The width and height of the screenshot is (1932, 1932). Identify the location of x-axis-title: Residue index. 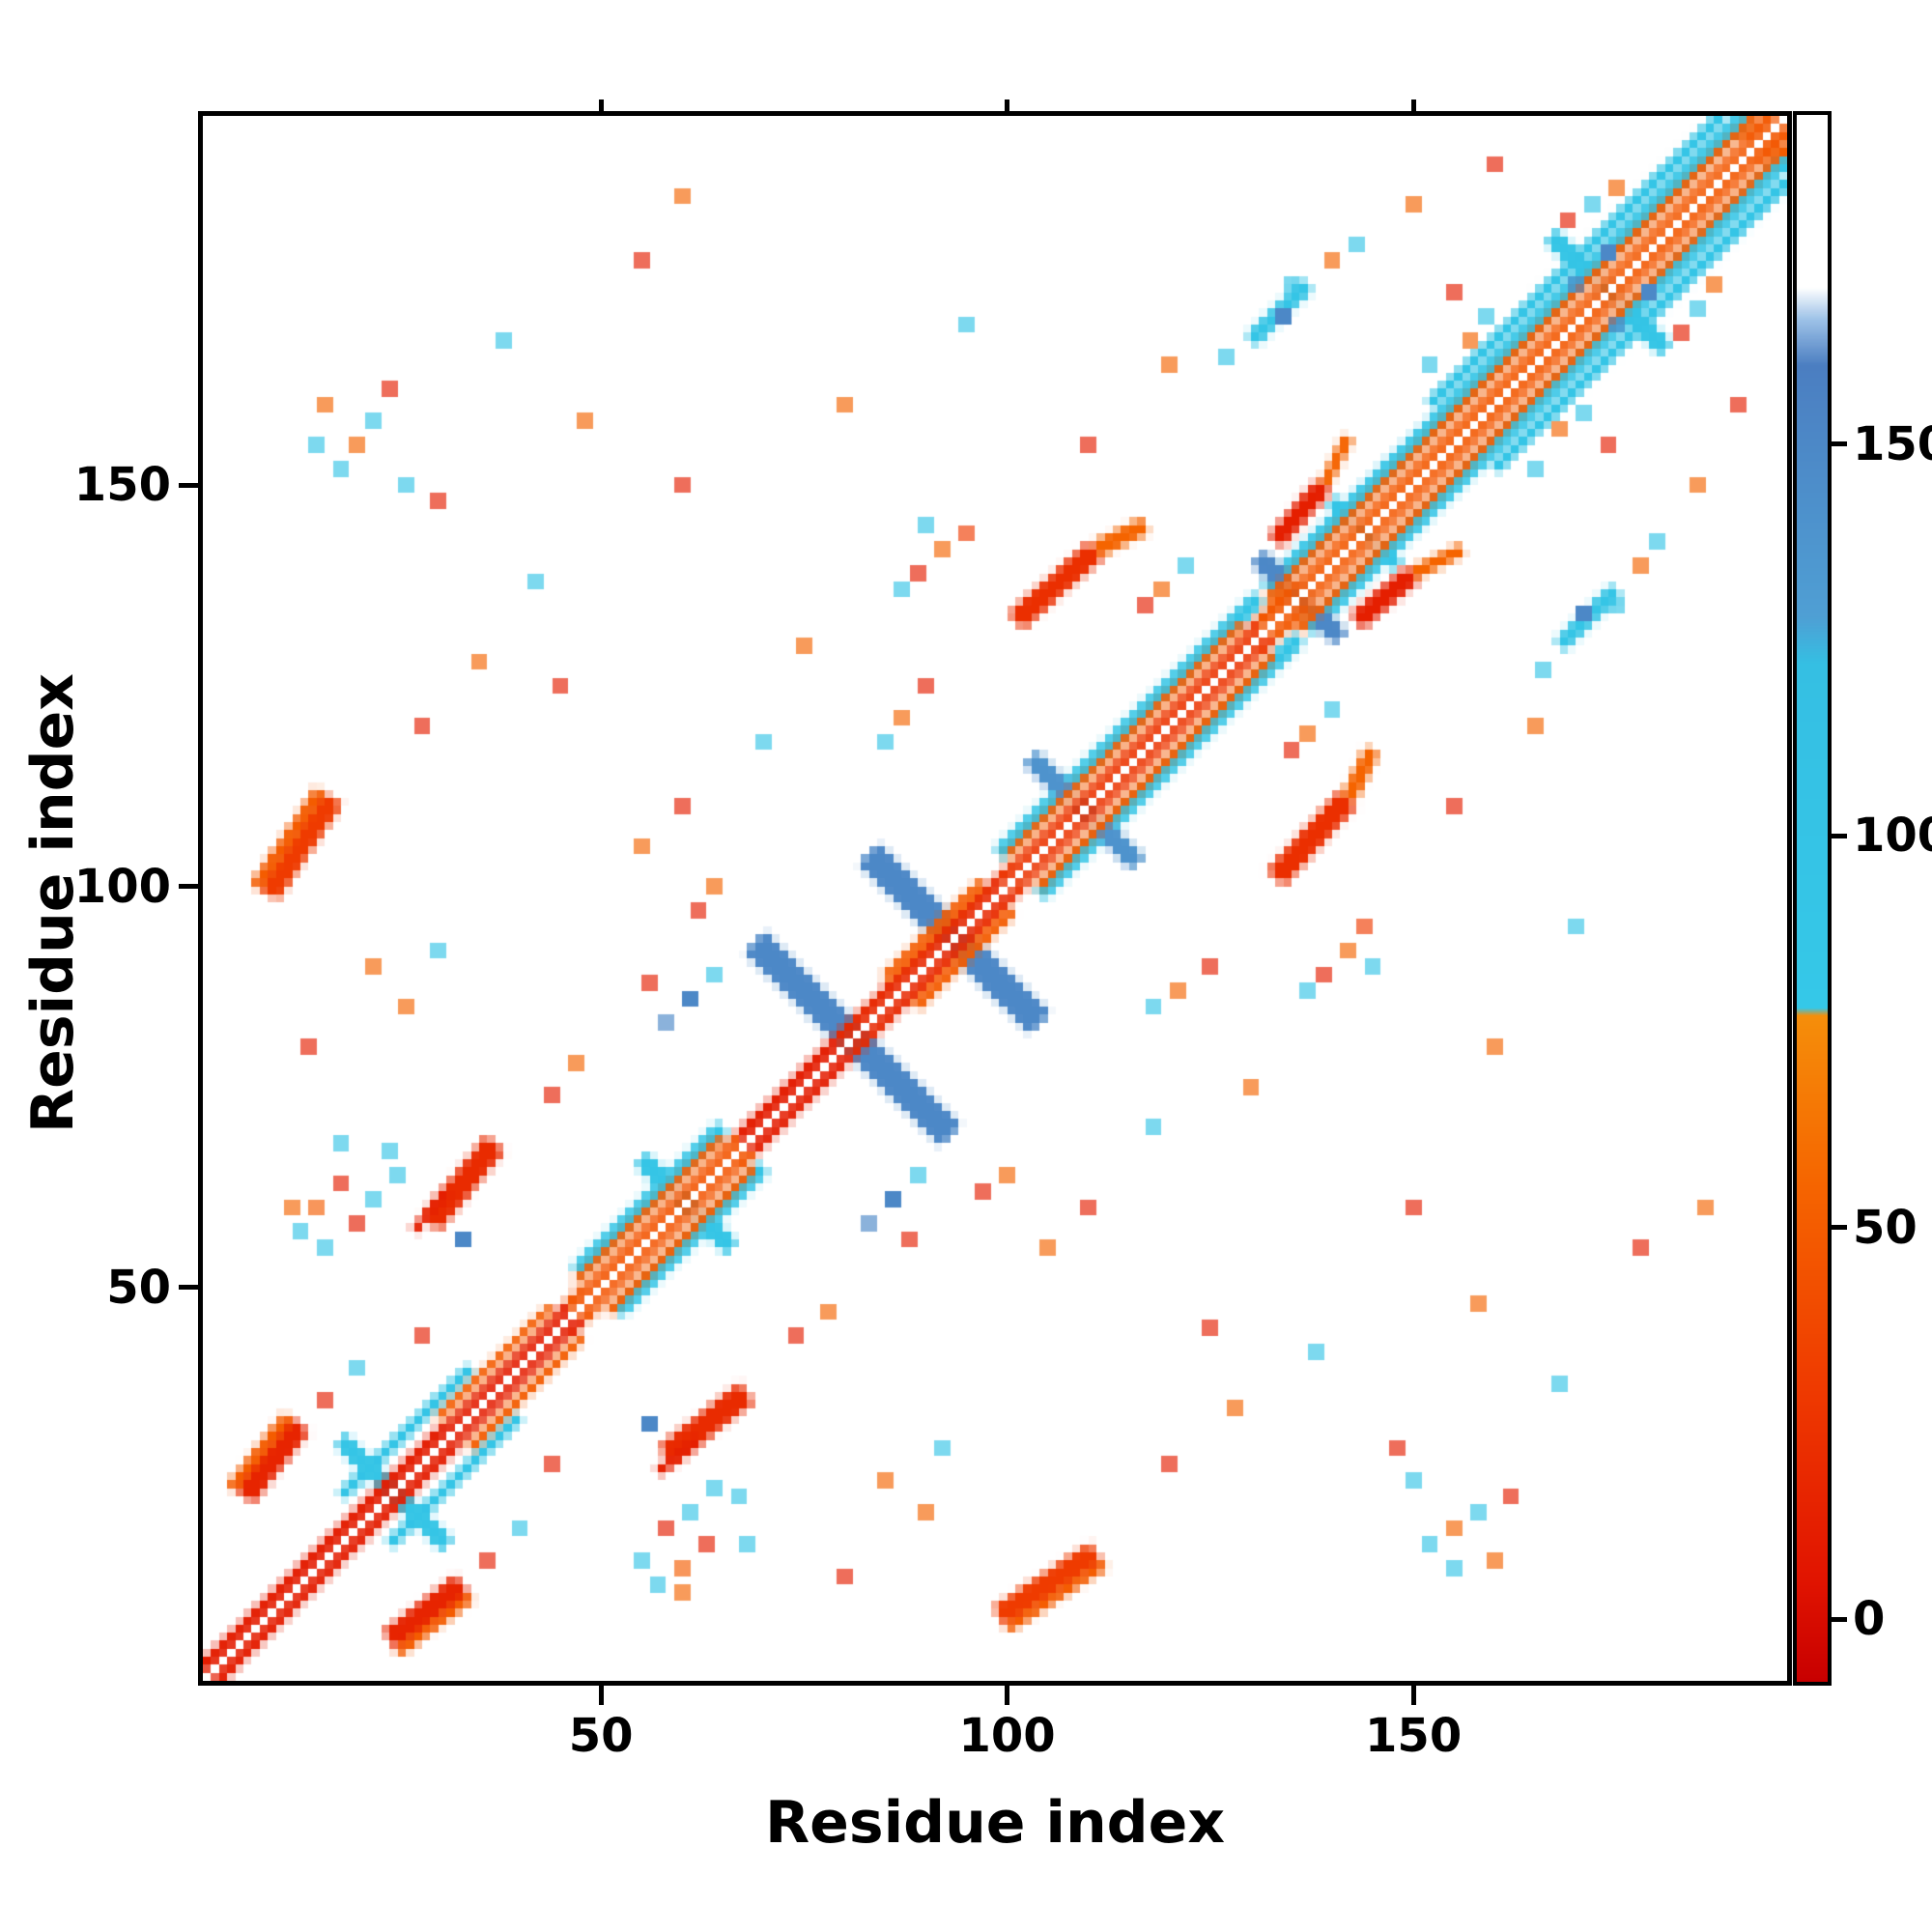
(995, 1823).